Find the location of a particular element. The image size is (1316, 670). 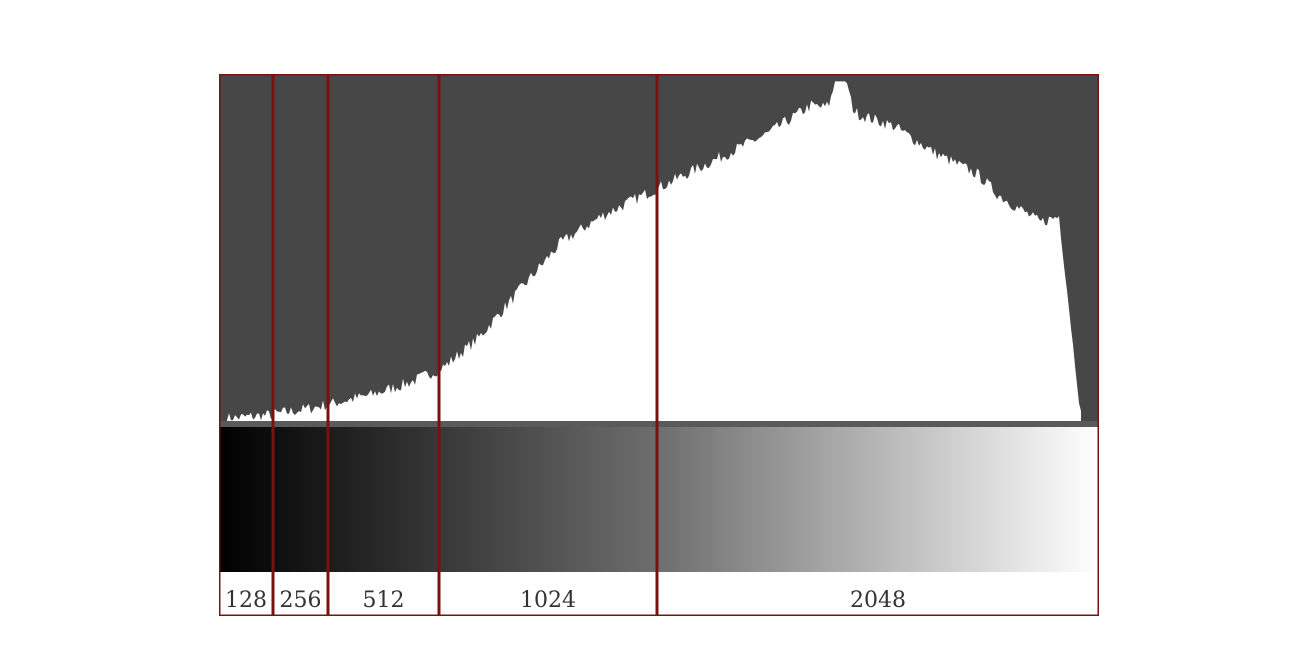

tonal-gradient-bar is located at coordinates (659, 499).